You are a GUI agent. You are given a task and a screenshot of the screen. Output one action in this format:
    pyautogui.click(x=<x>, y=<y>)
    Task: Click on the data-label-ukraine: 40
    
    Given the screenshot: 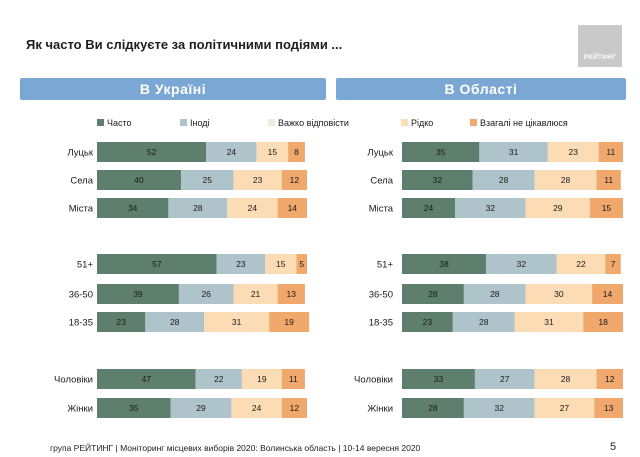 What is the action you would take?
    pyautogui.click(x=139, y=180)
    